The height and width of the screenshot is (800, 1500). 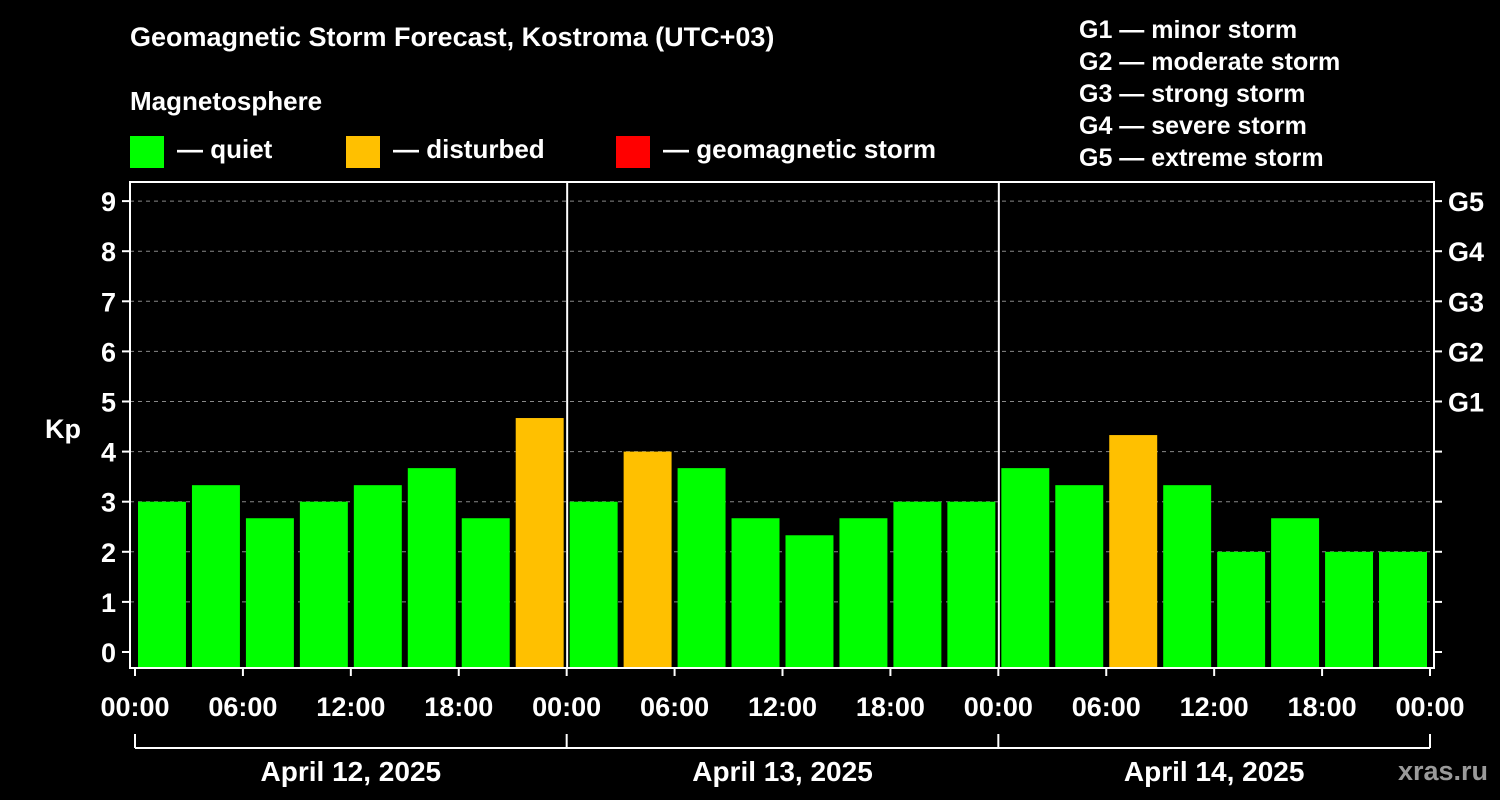 I want to click on watermark: xras.ru, so click(x=1442, y=771).